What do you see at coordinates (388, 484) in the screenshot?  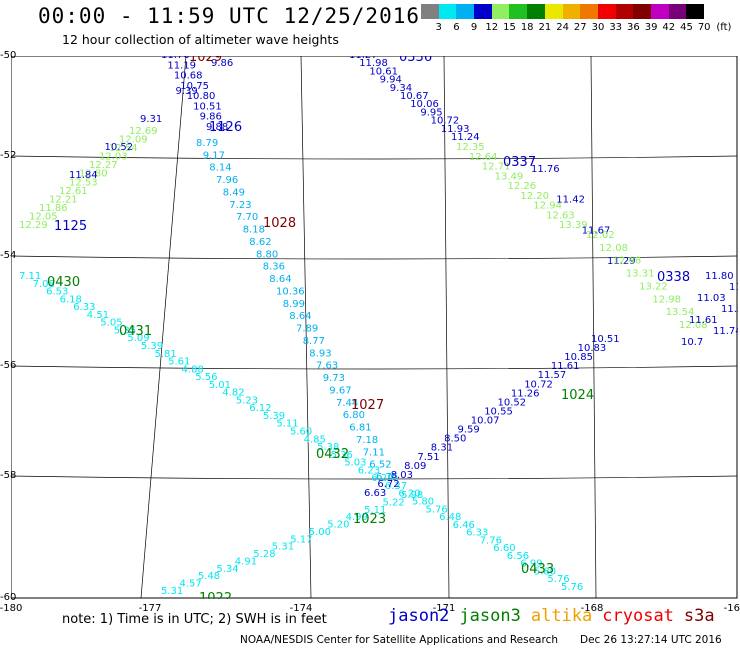 I see `wave-height-value: 6.72` at bounding box center [388, 484].